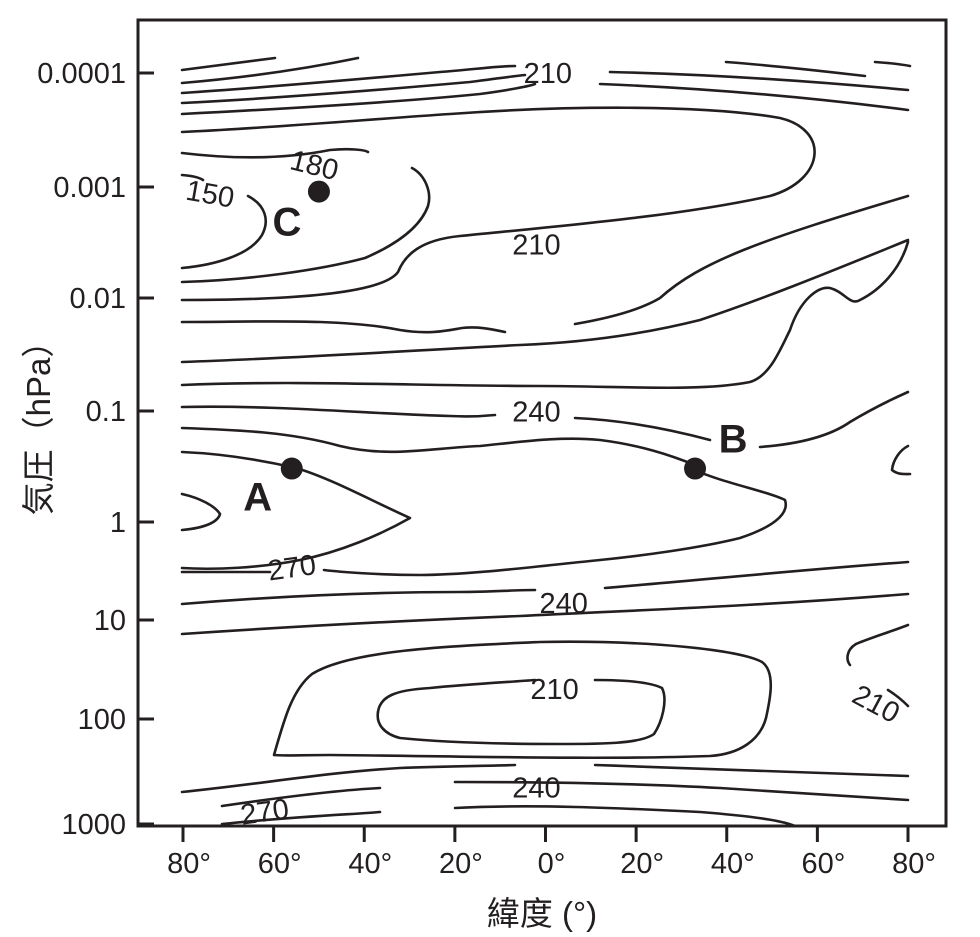 The height and width of the screenshot is (937, 980). I want to click on contour-label: 150, so click(209, 195).